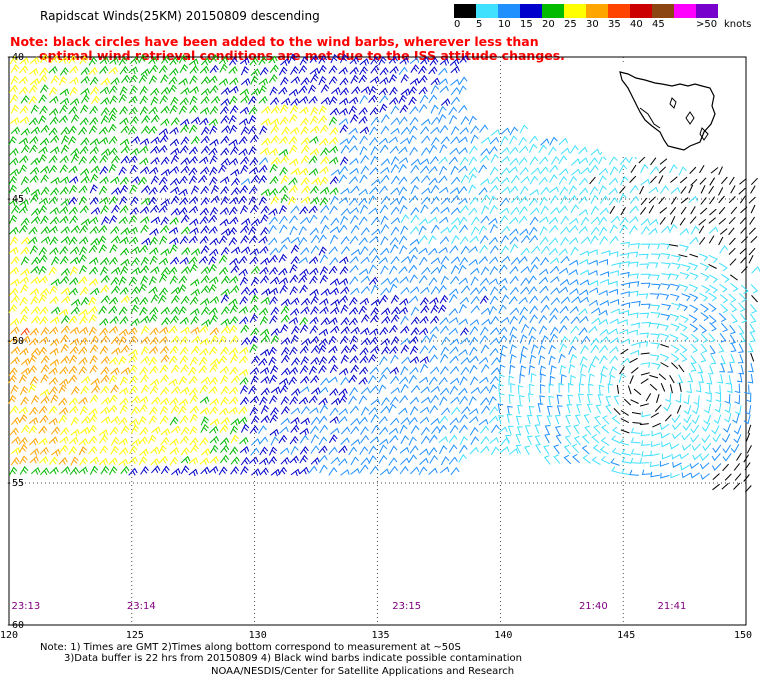 The width and height of the screenshot is (760, 688). I want to click on lon-tick-label: 125, so click(135, 635).